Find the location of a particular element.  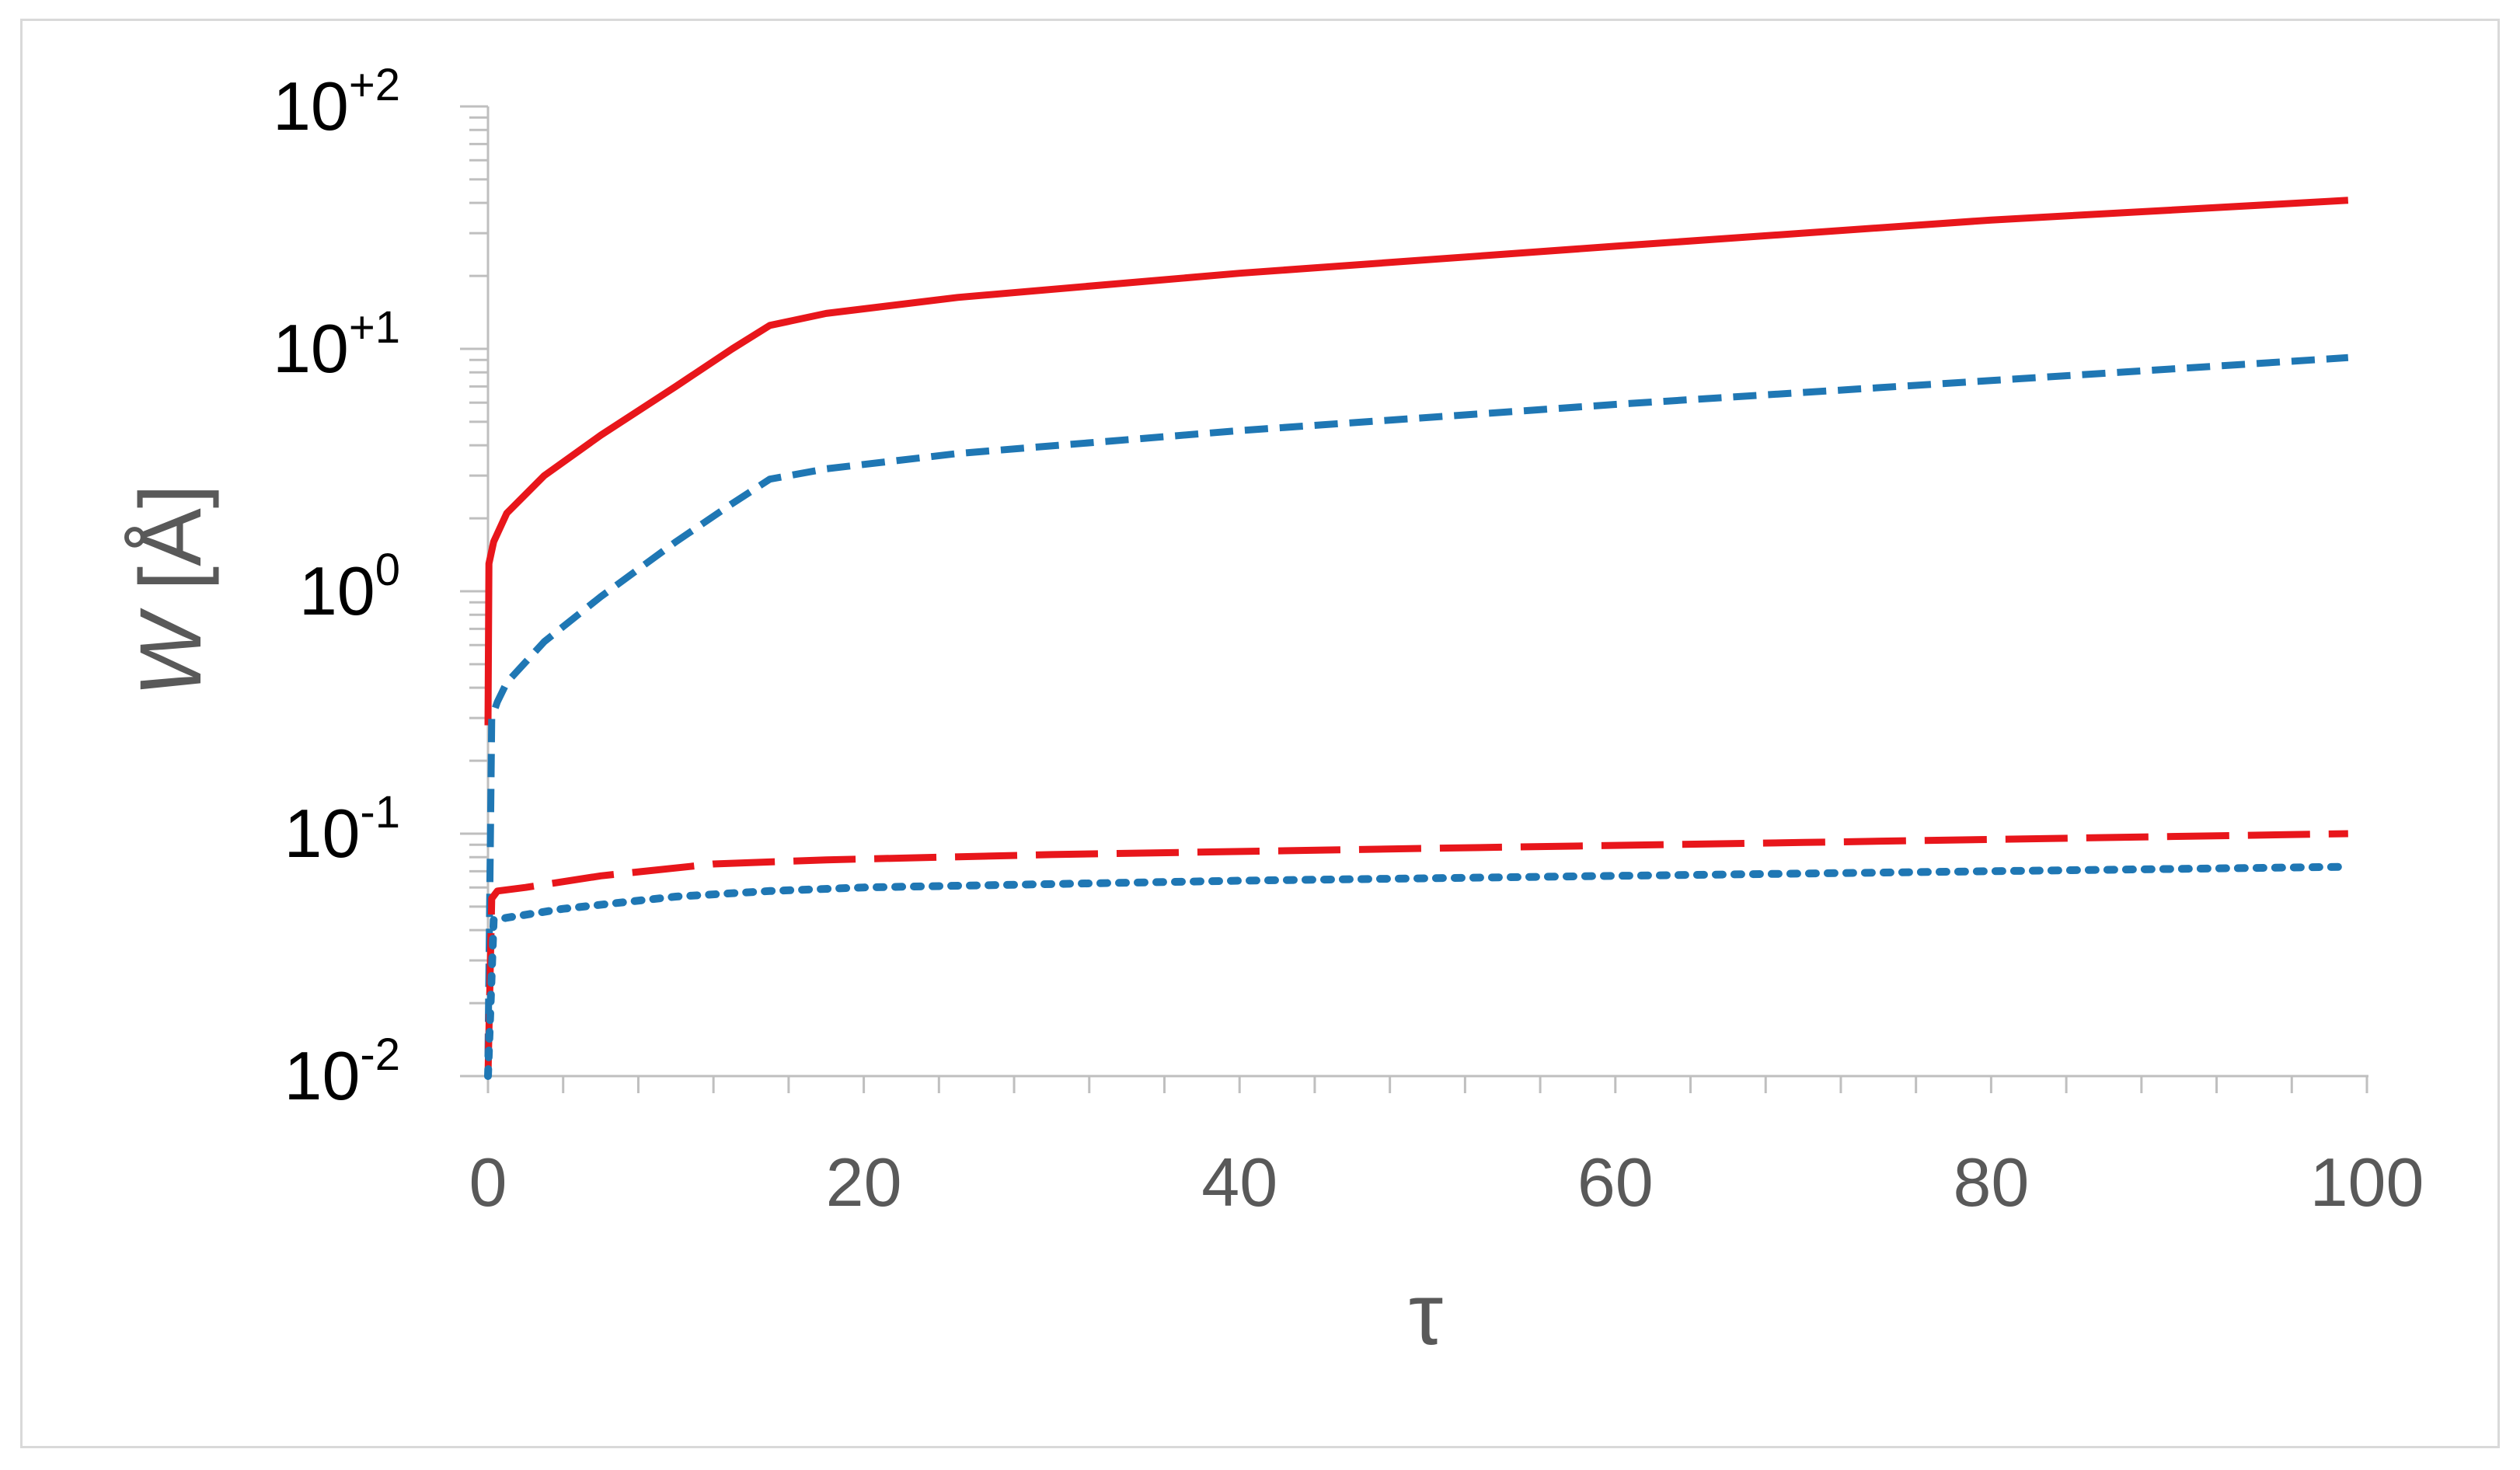

x-tick-label: 20 is located at coordinates (864, 1182).